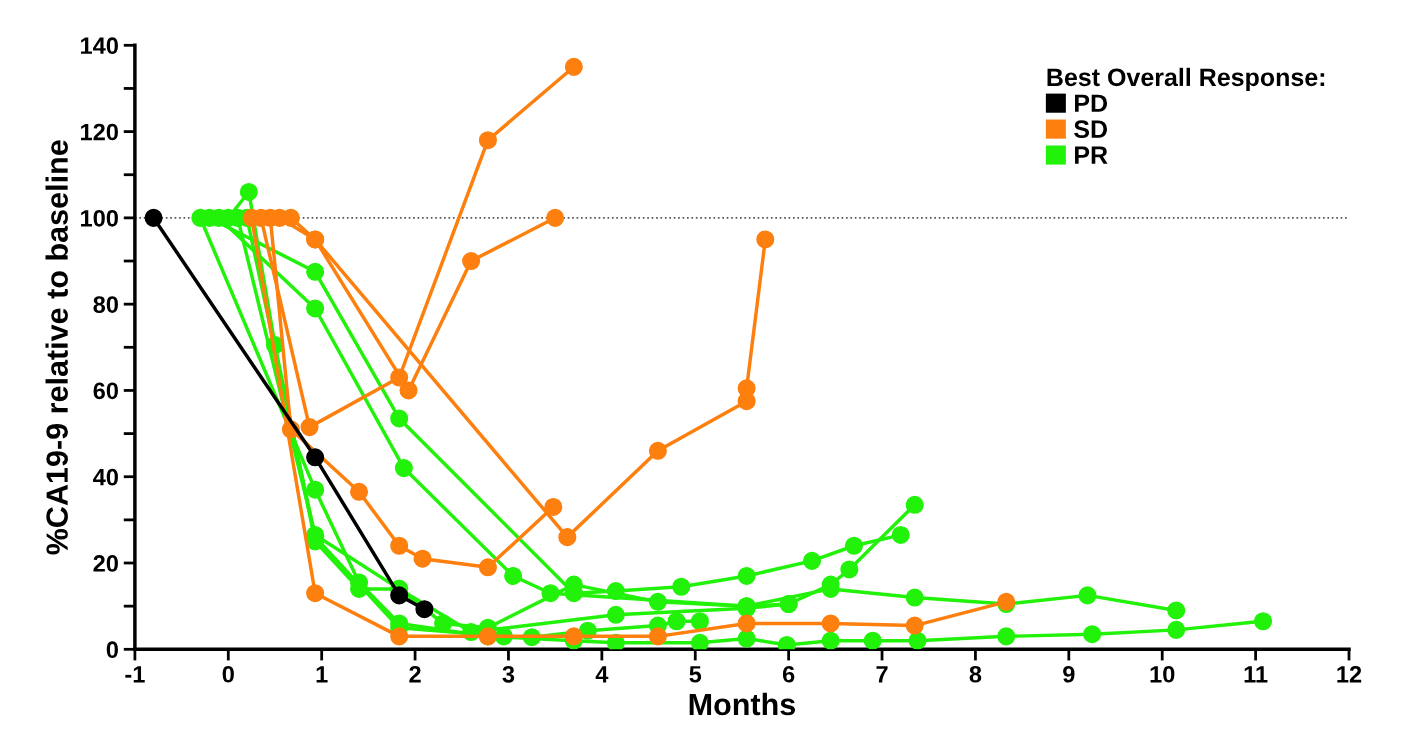 This screenshot has width=1420, height=755. Describe the element at coordinates (112, 650) in the screenshot. I see `y-tick-label: 0` at that location.